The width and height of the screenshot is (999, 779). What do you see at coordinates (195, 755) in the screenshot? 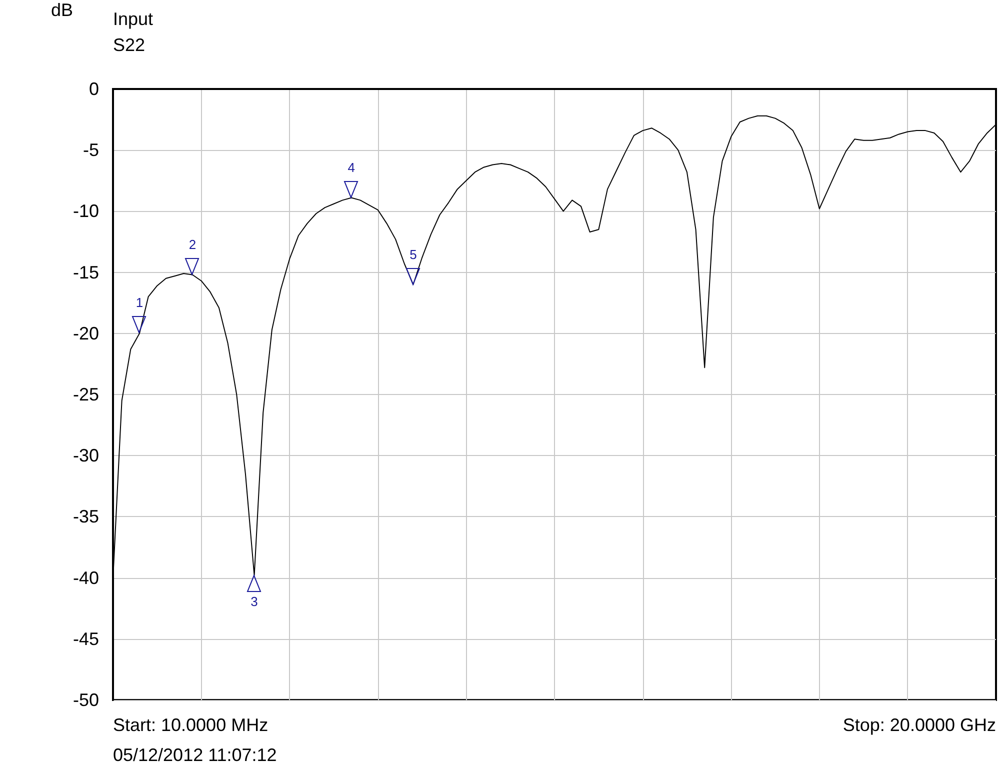
I see `text: 05/12/2012 11:07:12` at bounding box center [195, 755].